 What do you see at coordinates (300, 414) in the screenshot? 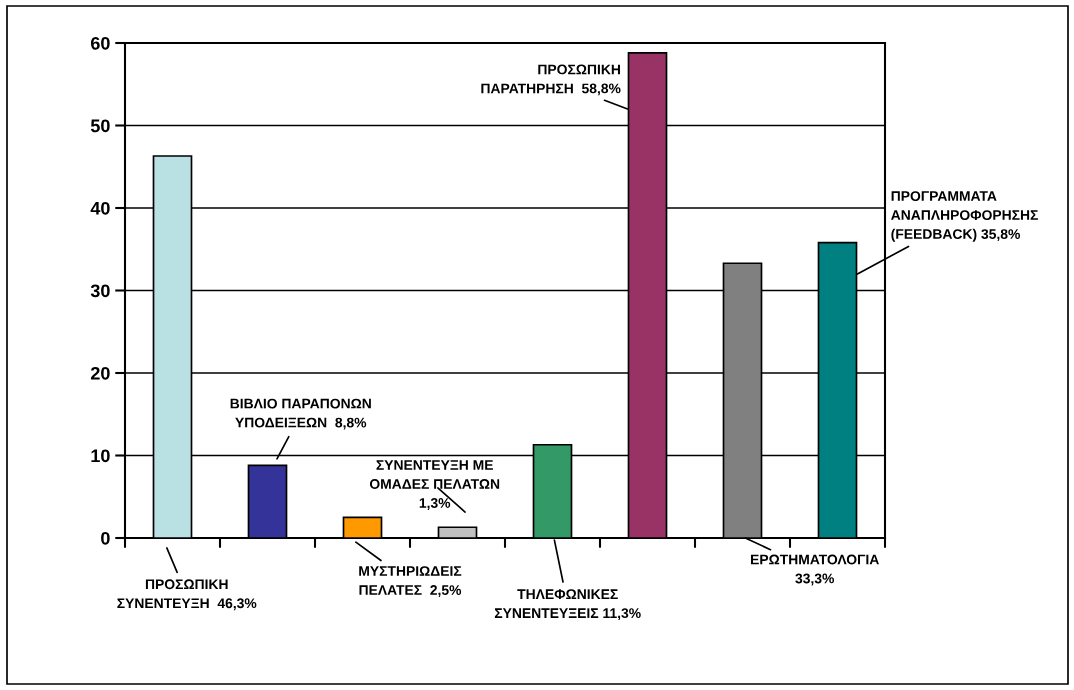
I see `data-label: ΒΙΒΛΙΟ ΠΑΡΑΠΟΝΩΝ ΥΠΟΔΕΙΞΕΩΝ 8,8%` at bounding box center [300, 414].